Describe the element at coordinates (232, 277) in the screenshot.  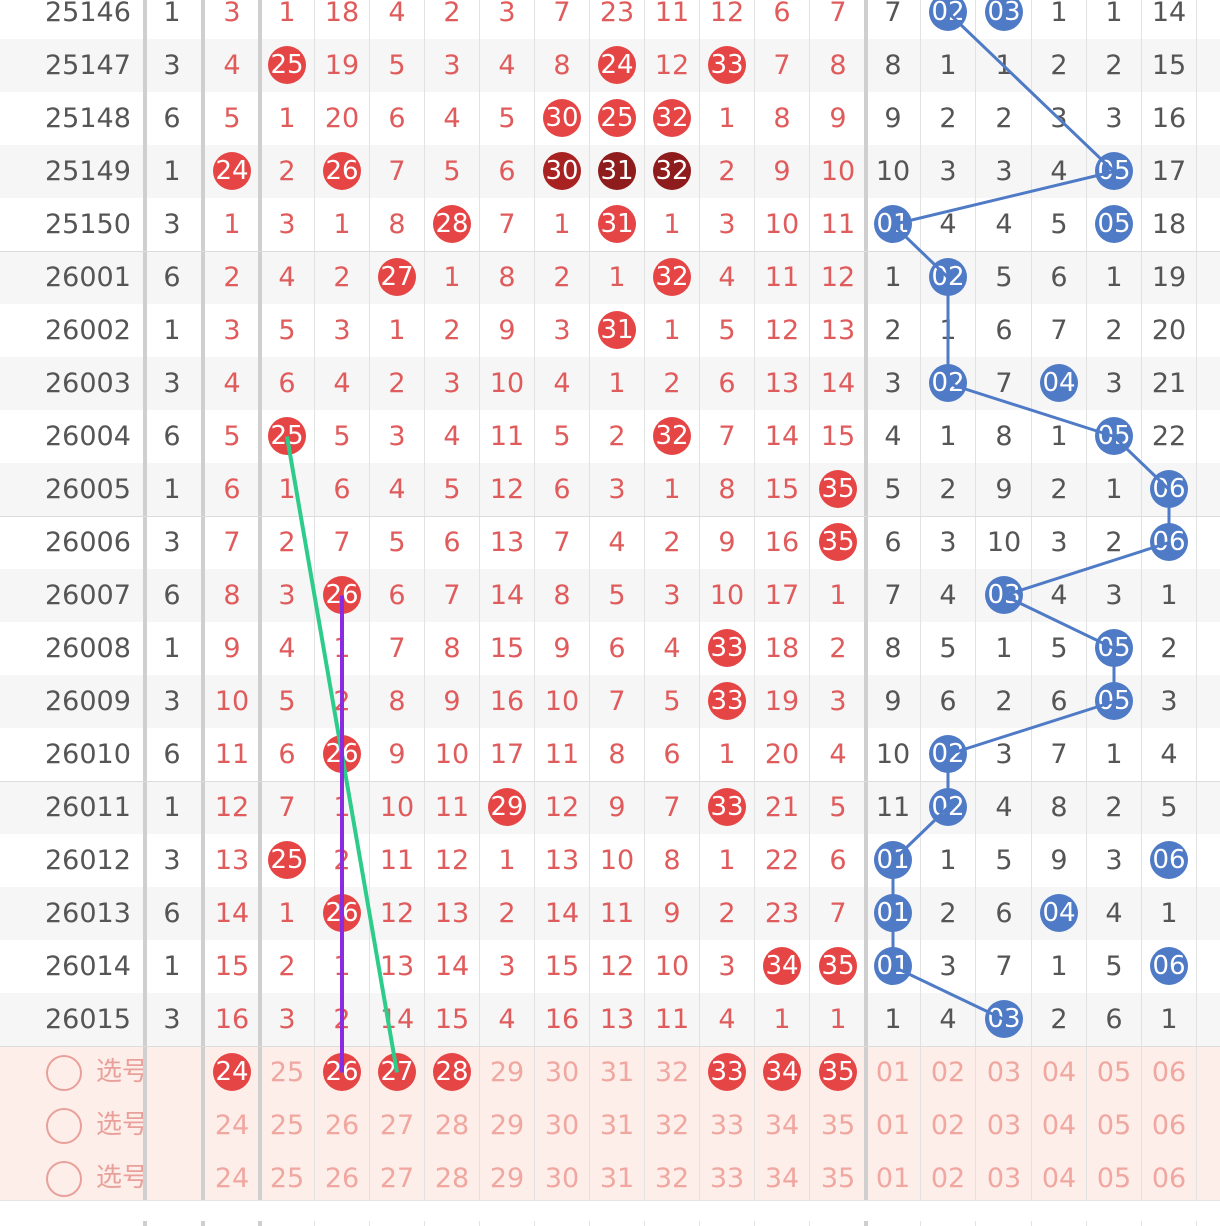
I see `col-2-value: 2` at that location.